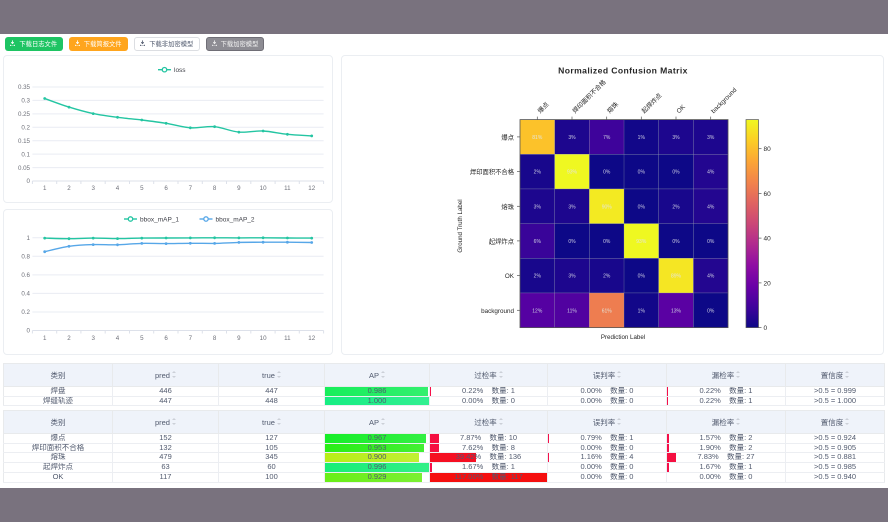  What do you see at coordinates (159, 219) in the screenshot?
I see `svg-text: bbox_mAP_1` at bounding box center [159, 219].